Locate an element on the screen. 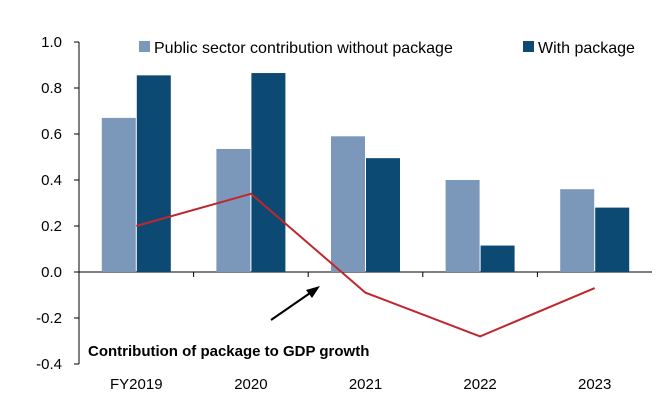  y-tick-label: 1.0 is located at coordinates (51, 42).